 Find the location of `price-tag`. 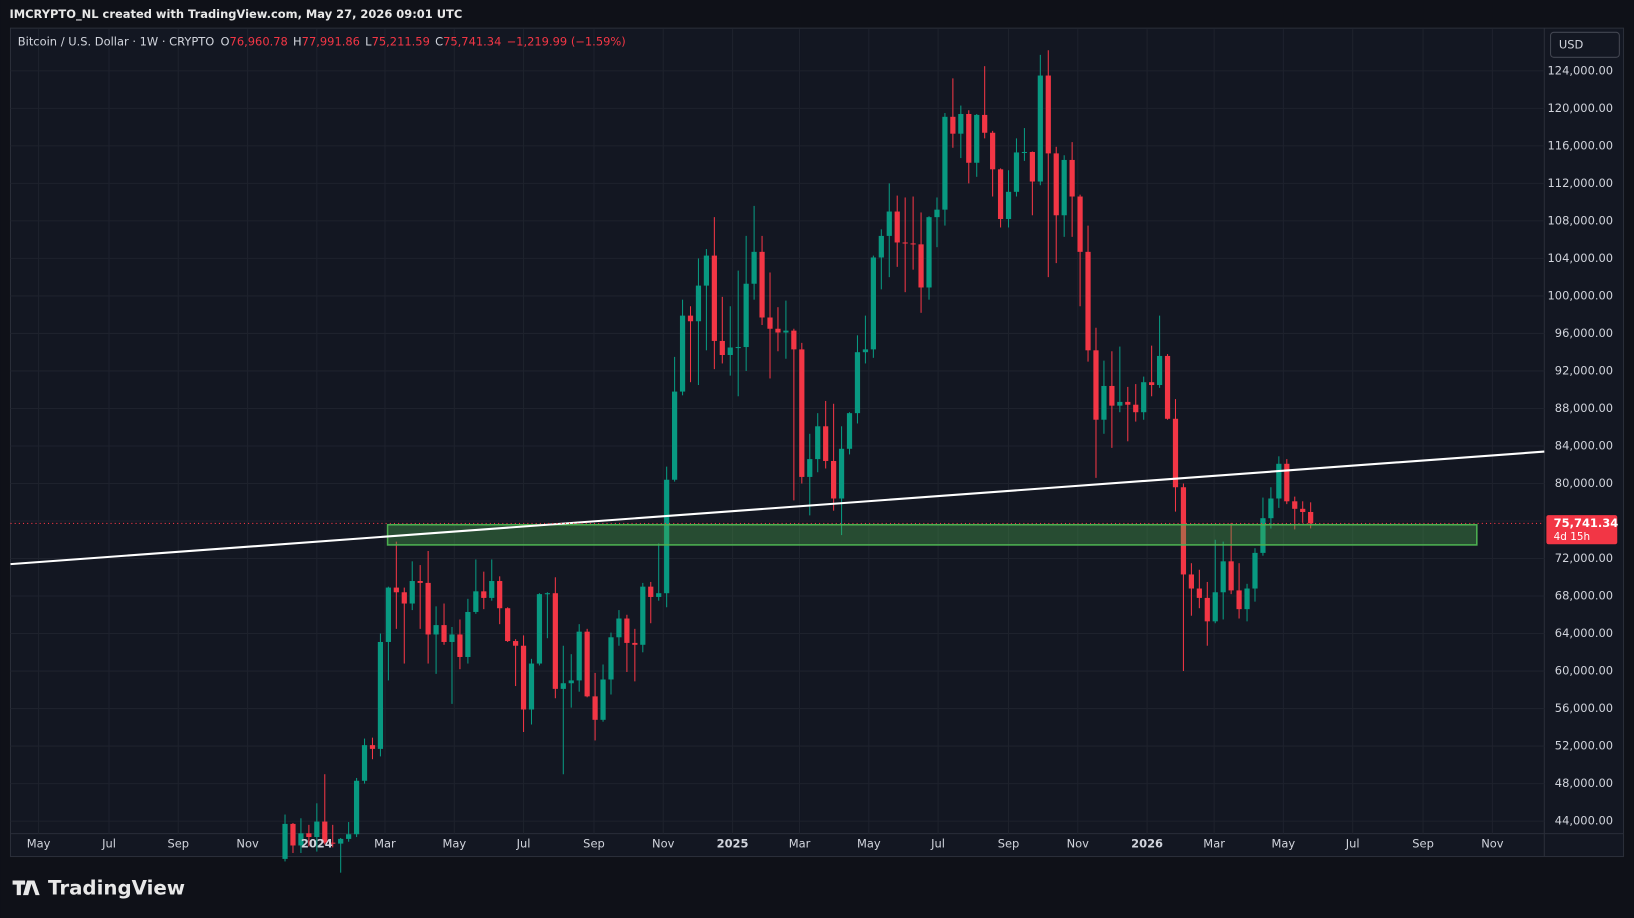

price-tag is located at coordinates (1582, 530).